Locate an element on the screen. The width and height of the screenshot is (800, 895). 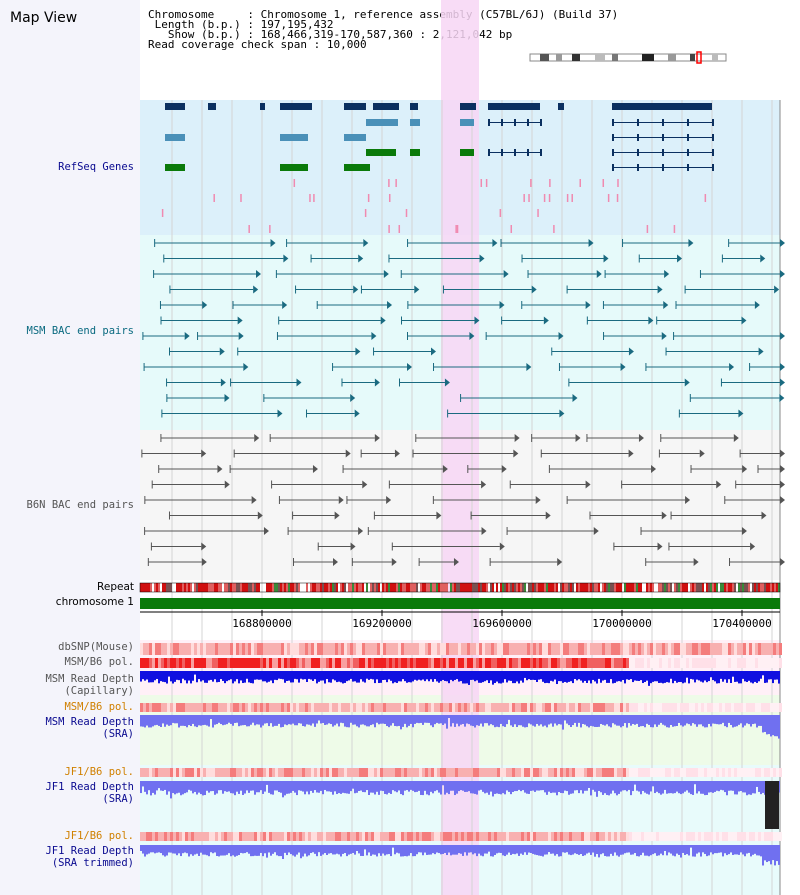
track-label-refseq: RefSeq Genes is located at coordinates (96, 167).